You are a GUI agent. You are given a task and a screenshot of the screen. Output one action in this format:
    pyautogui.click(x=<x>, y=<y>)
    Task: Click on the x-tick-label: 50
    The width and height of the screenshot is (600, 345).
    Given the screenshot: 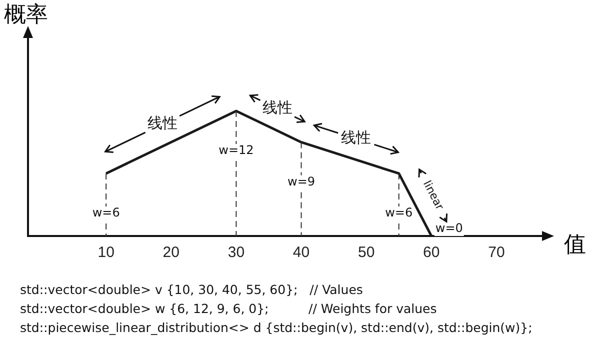 What is the action you would take?
    pyautogui.click(x=366, y=253)
    